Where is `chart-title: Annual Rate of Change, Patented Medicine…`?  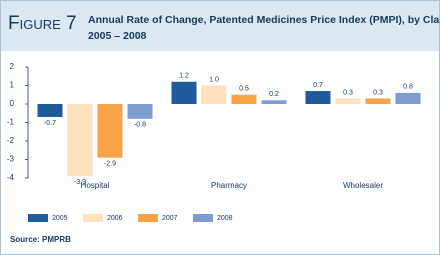
chart-title: Annual Rate of Change, Patented Medicine… is located at coordinates (264, 20).